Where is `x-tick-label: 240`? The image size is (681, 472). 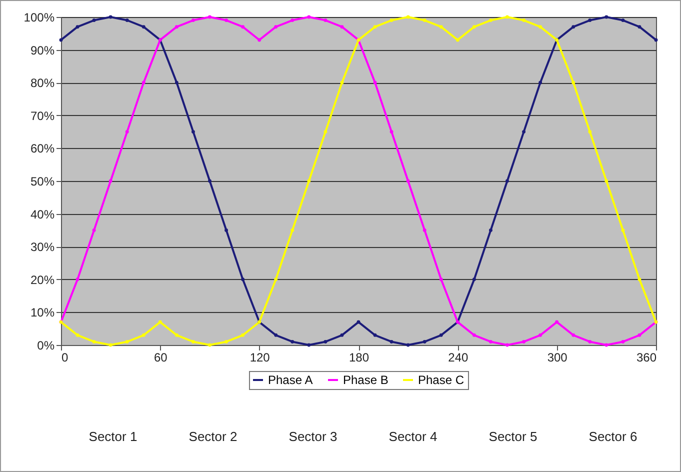
x-tick-label: 240 is located at coordinates (458, 357).